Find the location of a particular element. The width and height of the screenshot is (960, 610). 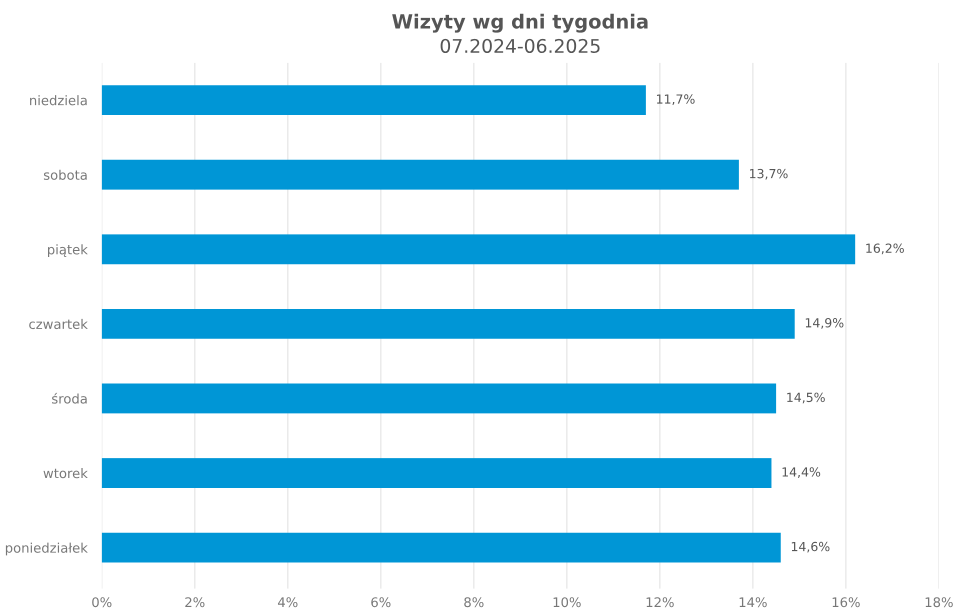

data-label: 14,9% is located at coordinates (825, 323).